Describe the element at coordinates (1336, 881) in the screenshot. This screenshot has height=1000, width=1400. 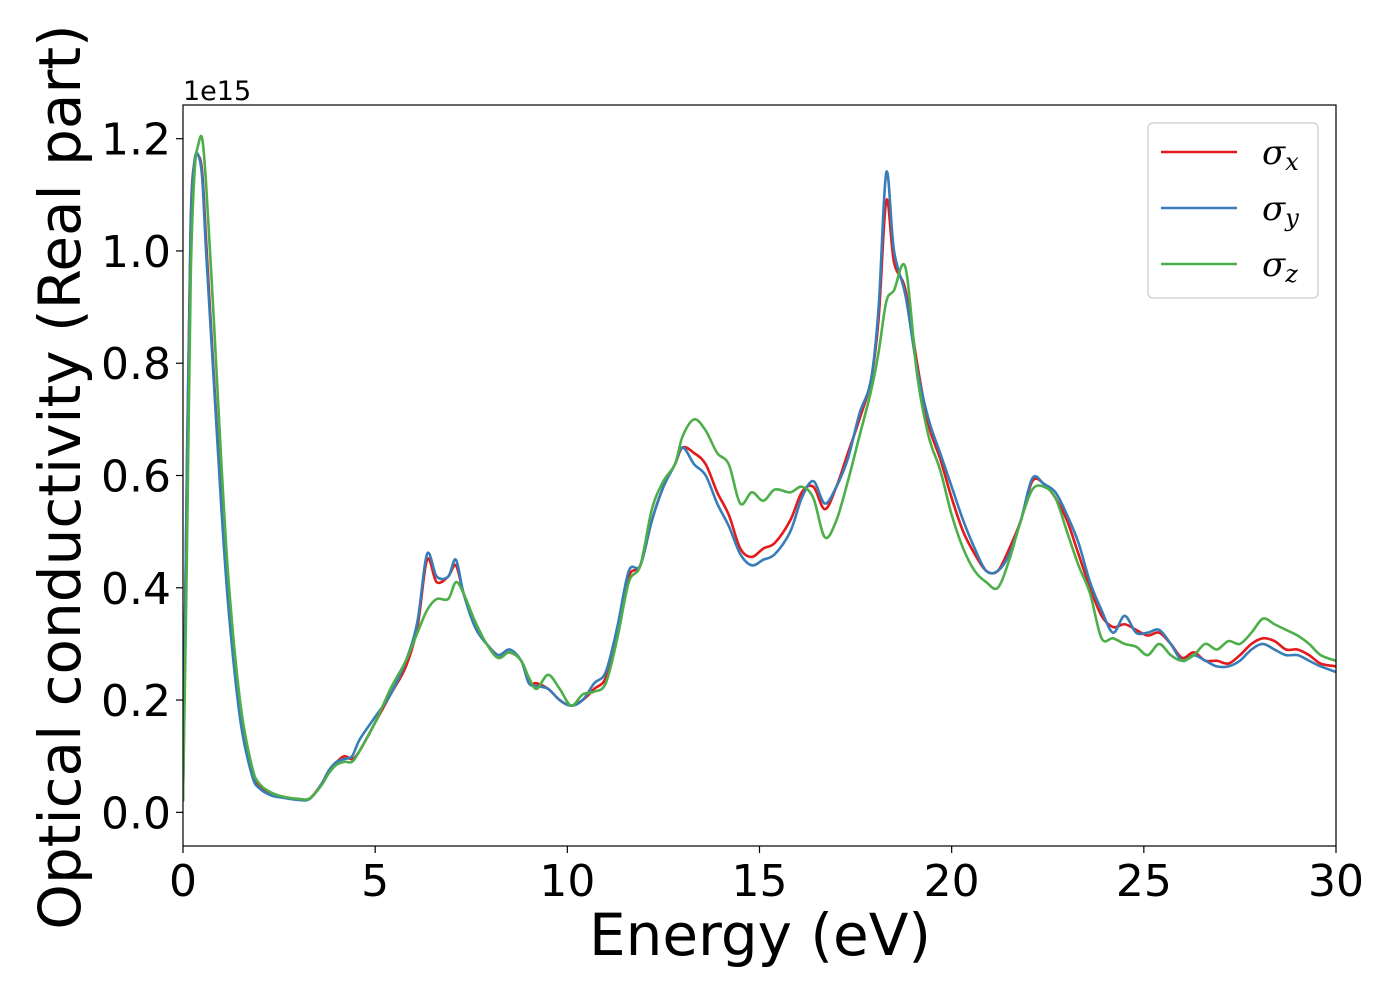
I see `x-tick-label: 30` at that location.